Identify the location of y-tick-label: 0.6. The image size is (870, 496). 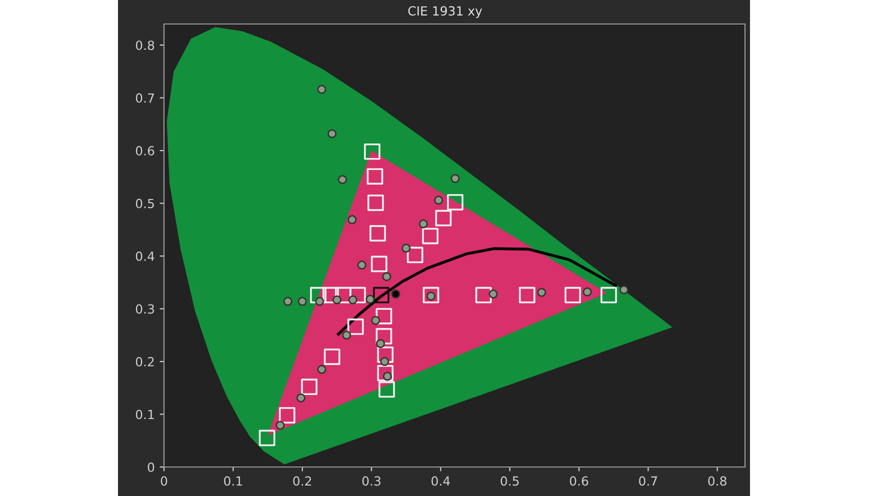
(145, 151).